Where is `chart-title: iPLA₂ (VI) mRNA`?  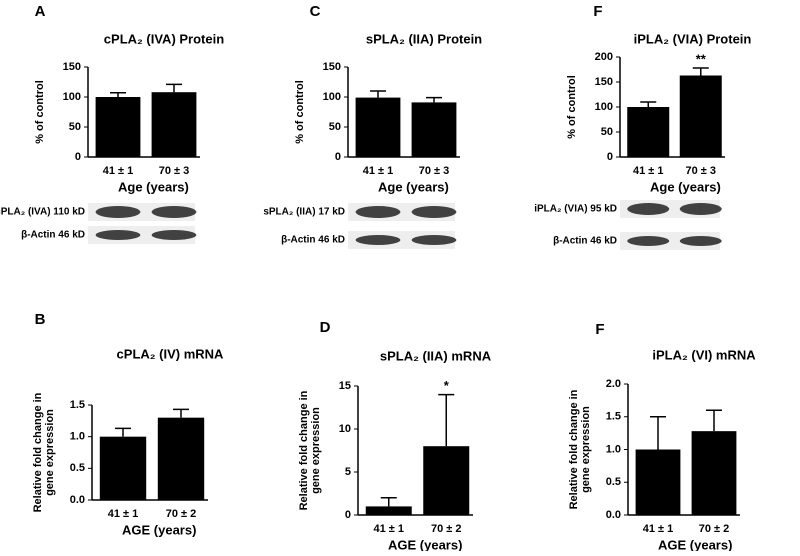
chart-title: iPLA₂ (VI) mRNA is located at coordinates (704, 354).